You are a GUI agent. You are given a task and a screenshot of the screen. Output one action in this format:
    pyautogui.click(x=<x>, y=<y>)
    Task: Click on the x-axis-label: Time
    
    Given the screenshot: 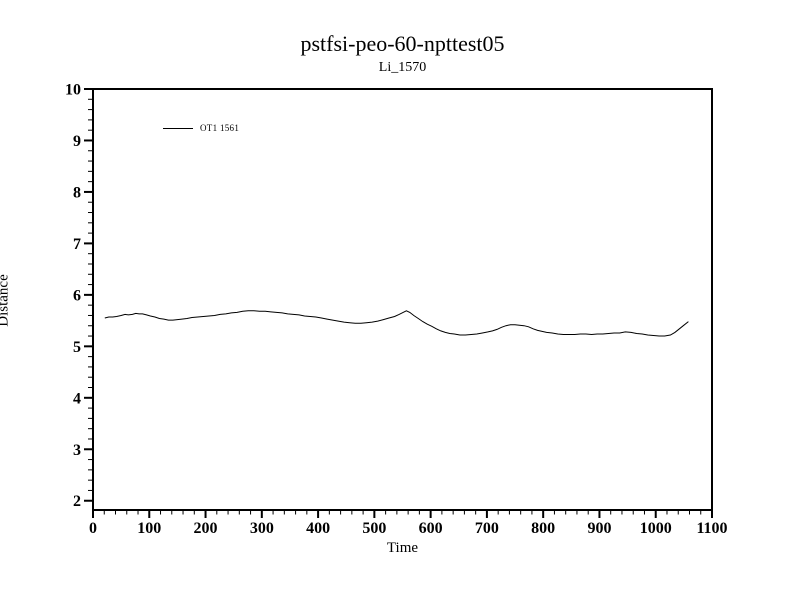 What is the action you would take?
    pyautogui.click(x=402, y=548)
    